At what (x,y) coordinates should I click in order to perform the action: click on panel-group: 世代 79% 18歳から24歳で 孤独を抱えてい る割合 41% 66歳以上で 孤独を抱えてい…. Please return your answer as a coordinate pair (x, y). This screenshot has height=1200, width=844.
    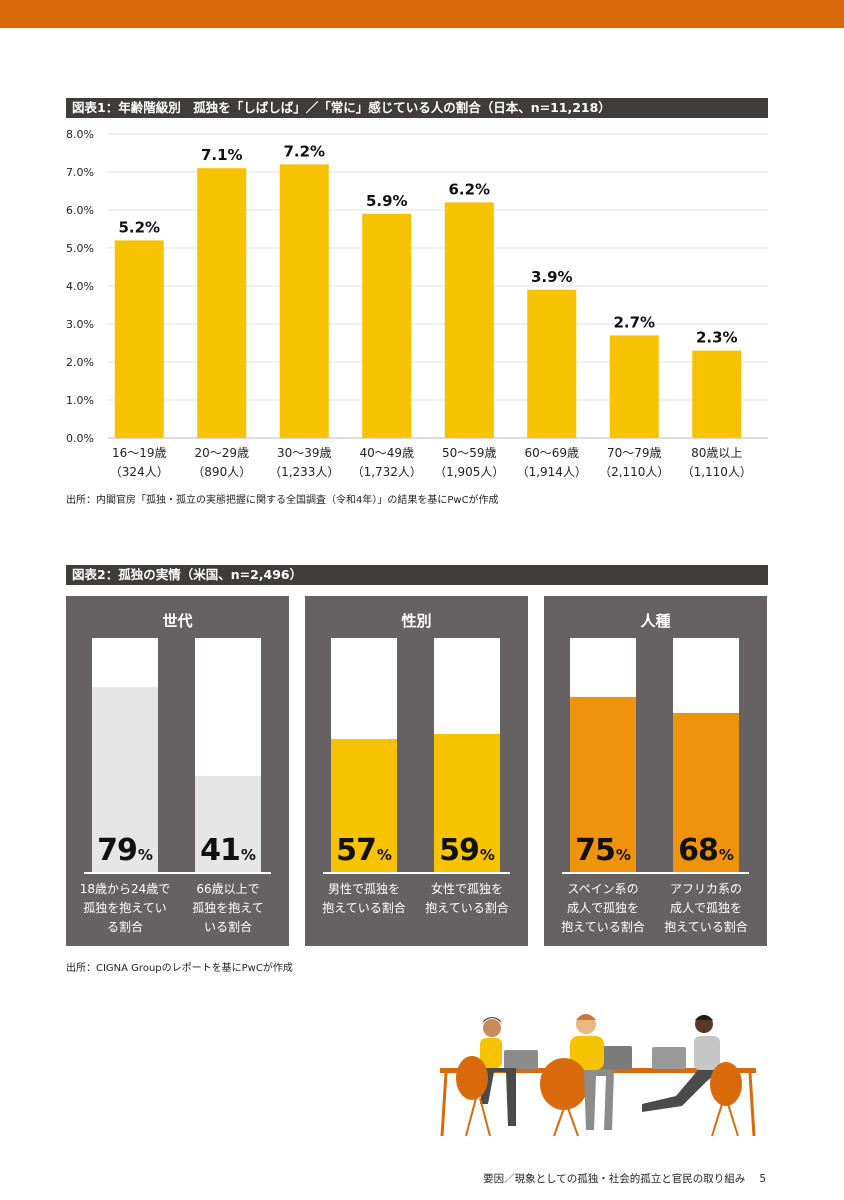
    Looking at the image, I should click on (177, 771).